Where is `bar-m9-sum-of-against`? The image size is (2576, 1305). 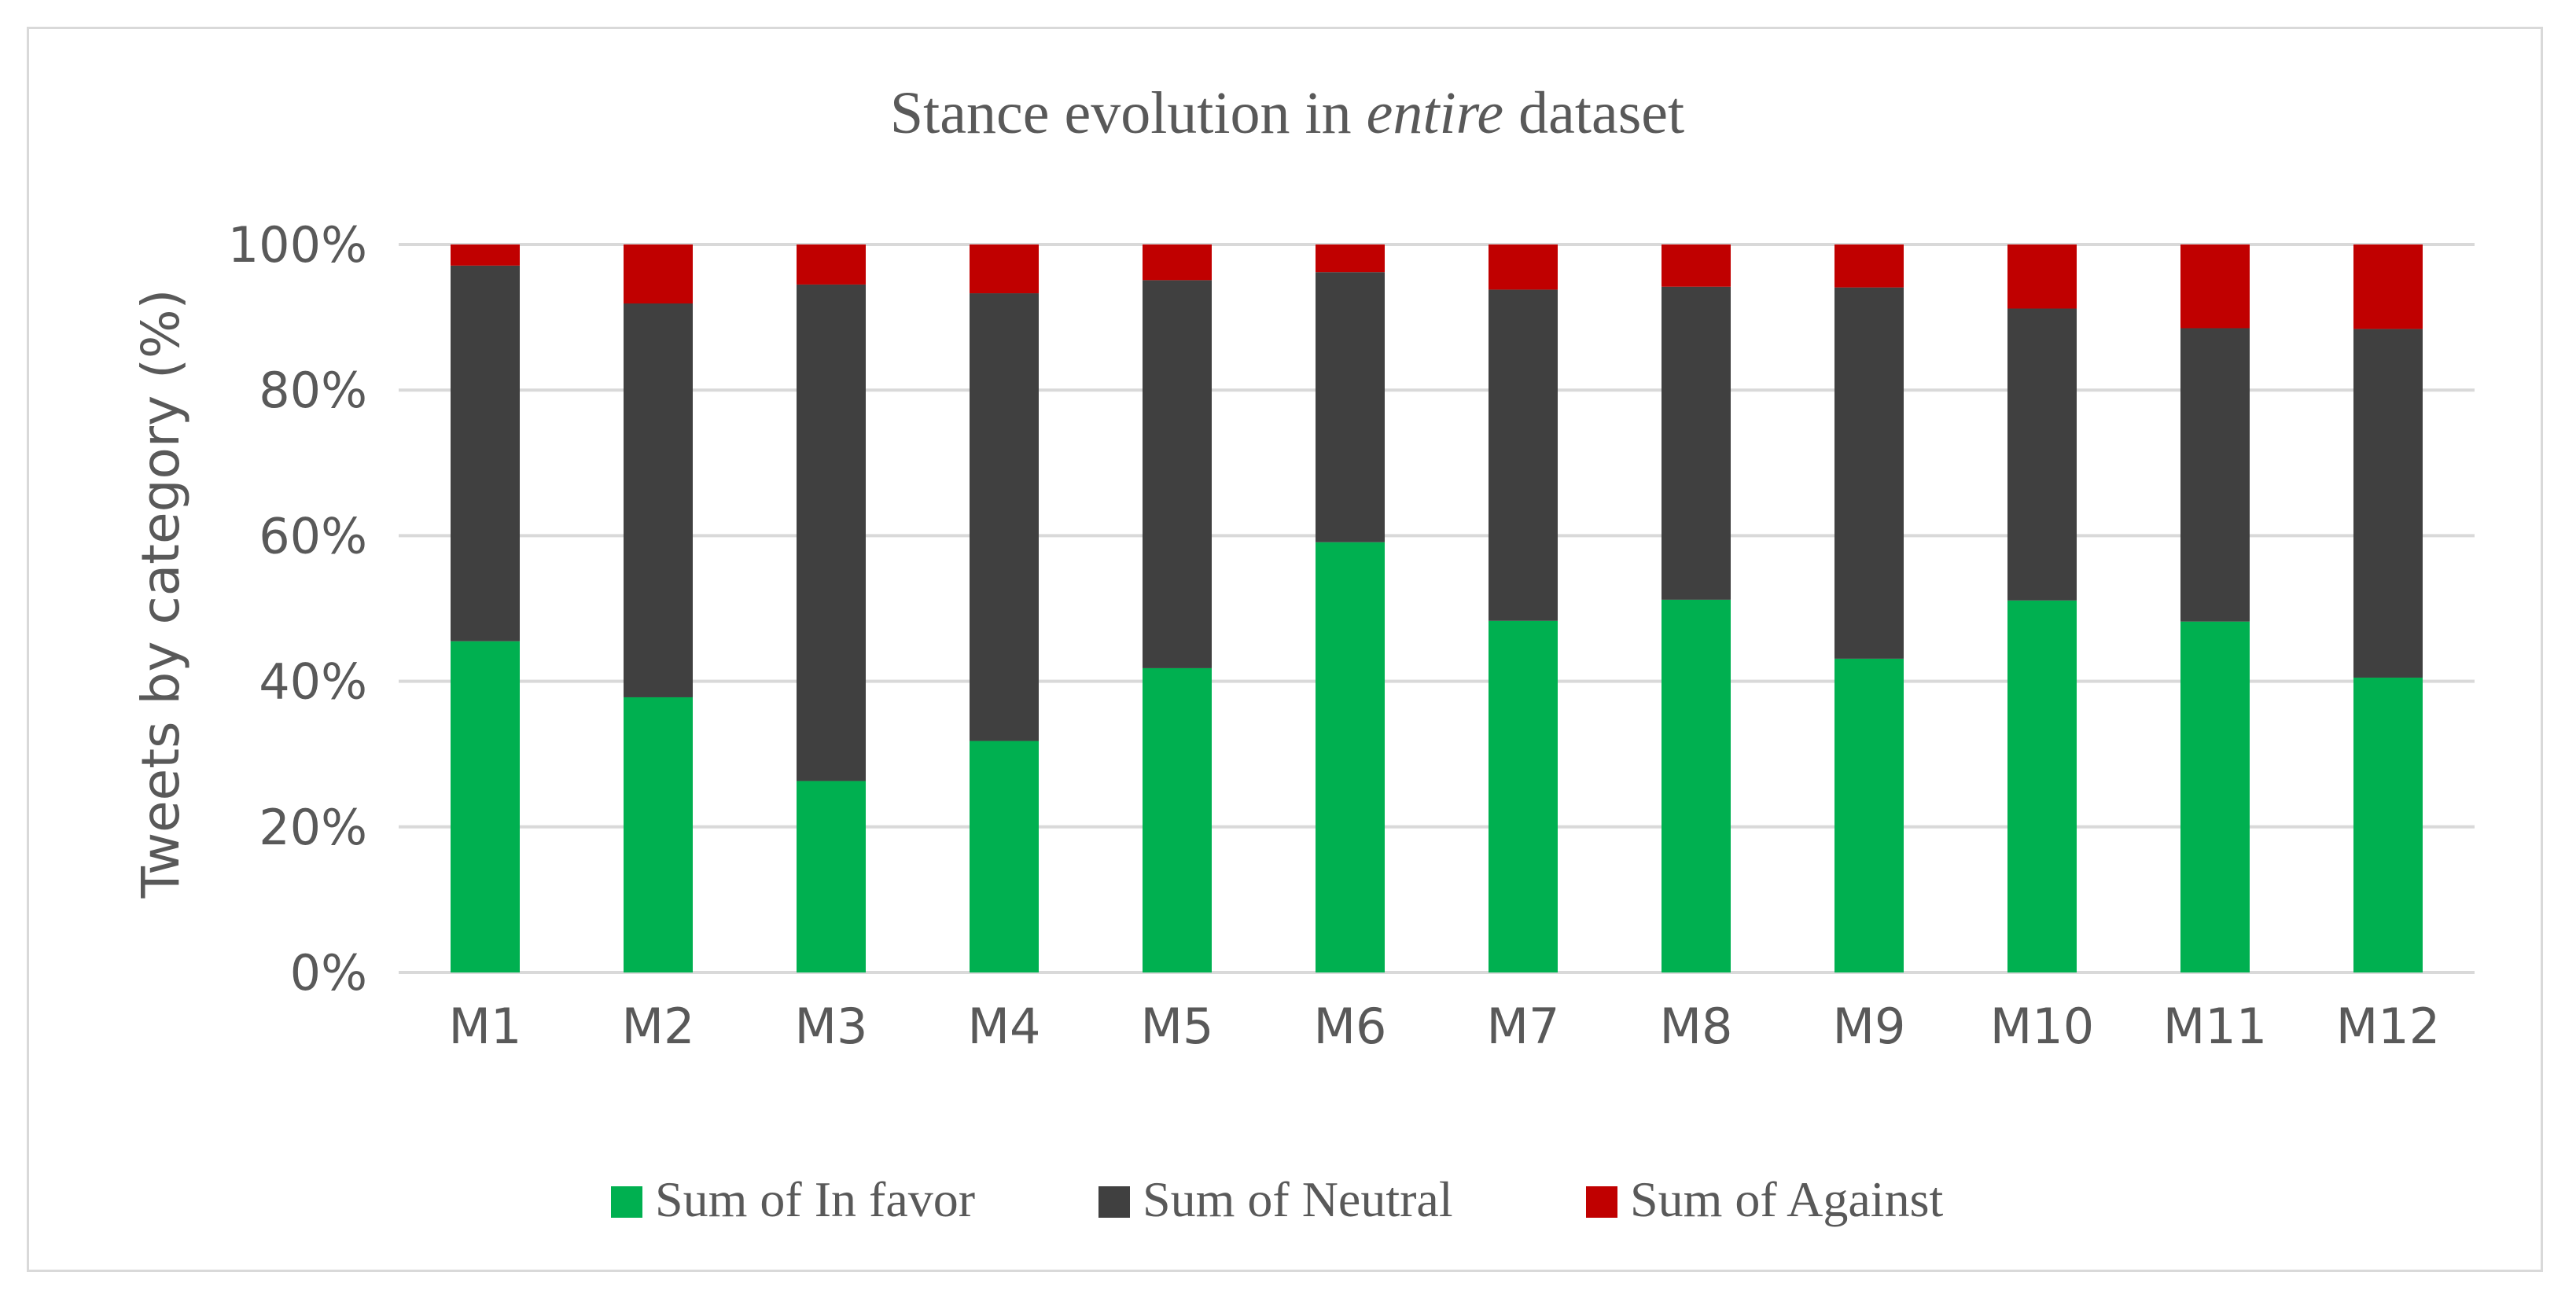
bar-m9-sum-of-against is located at coordinates (1869, 266).